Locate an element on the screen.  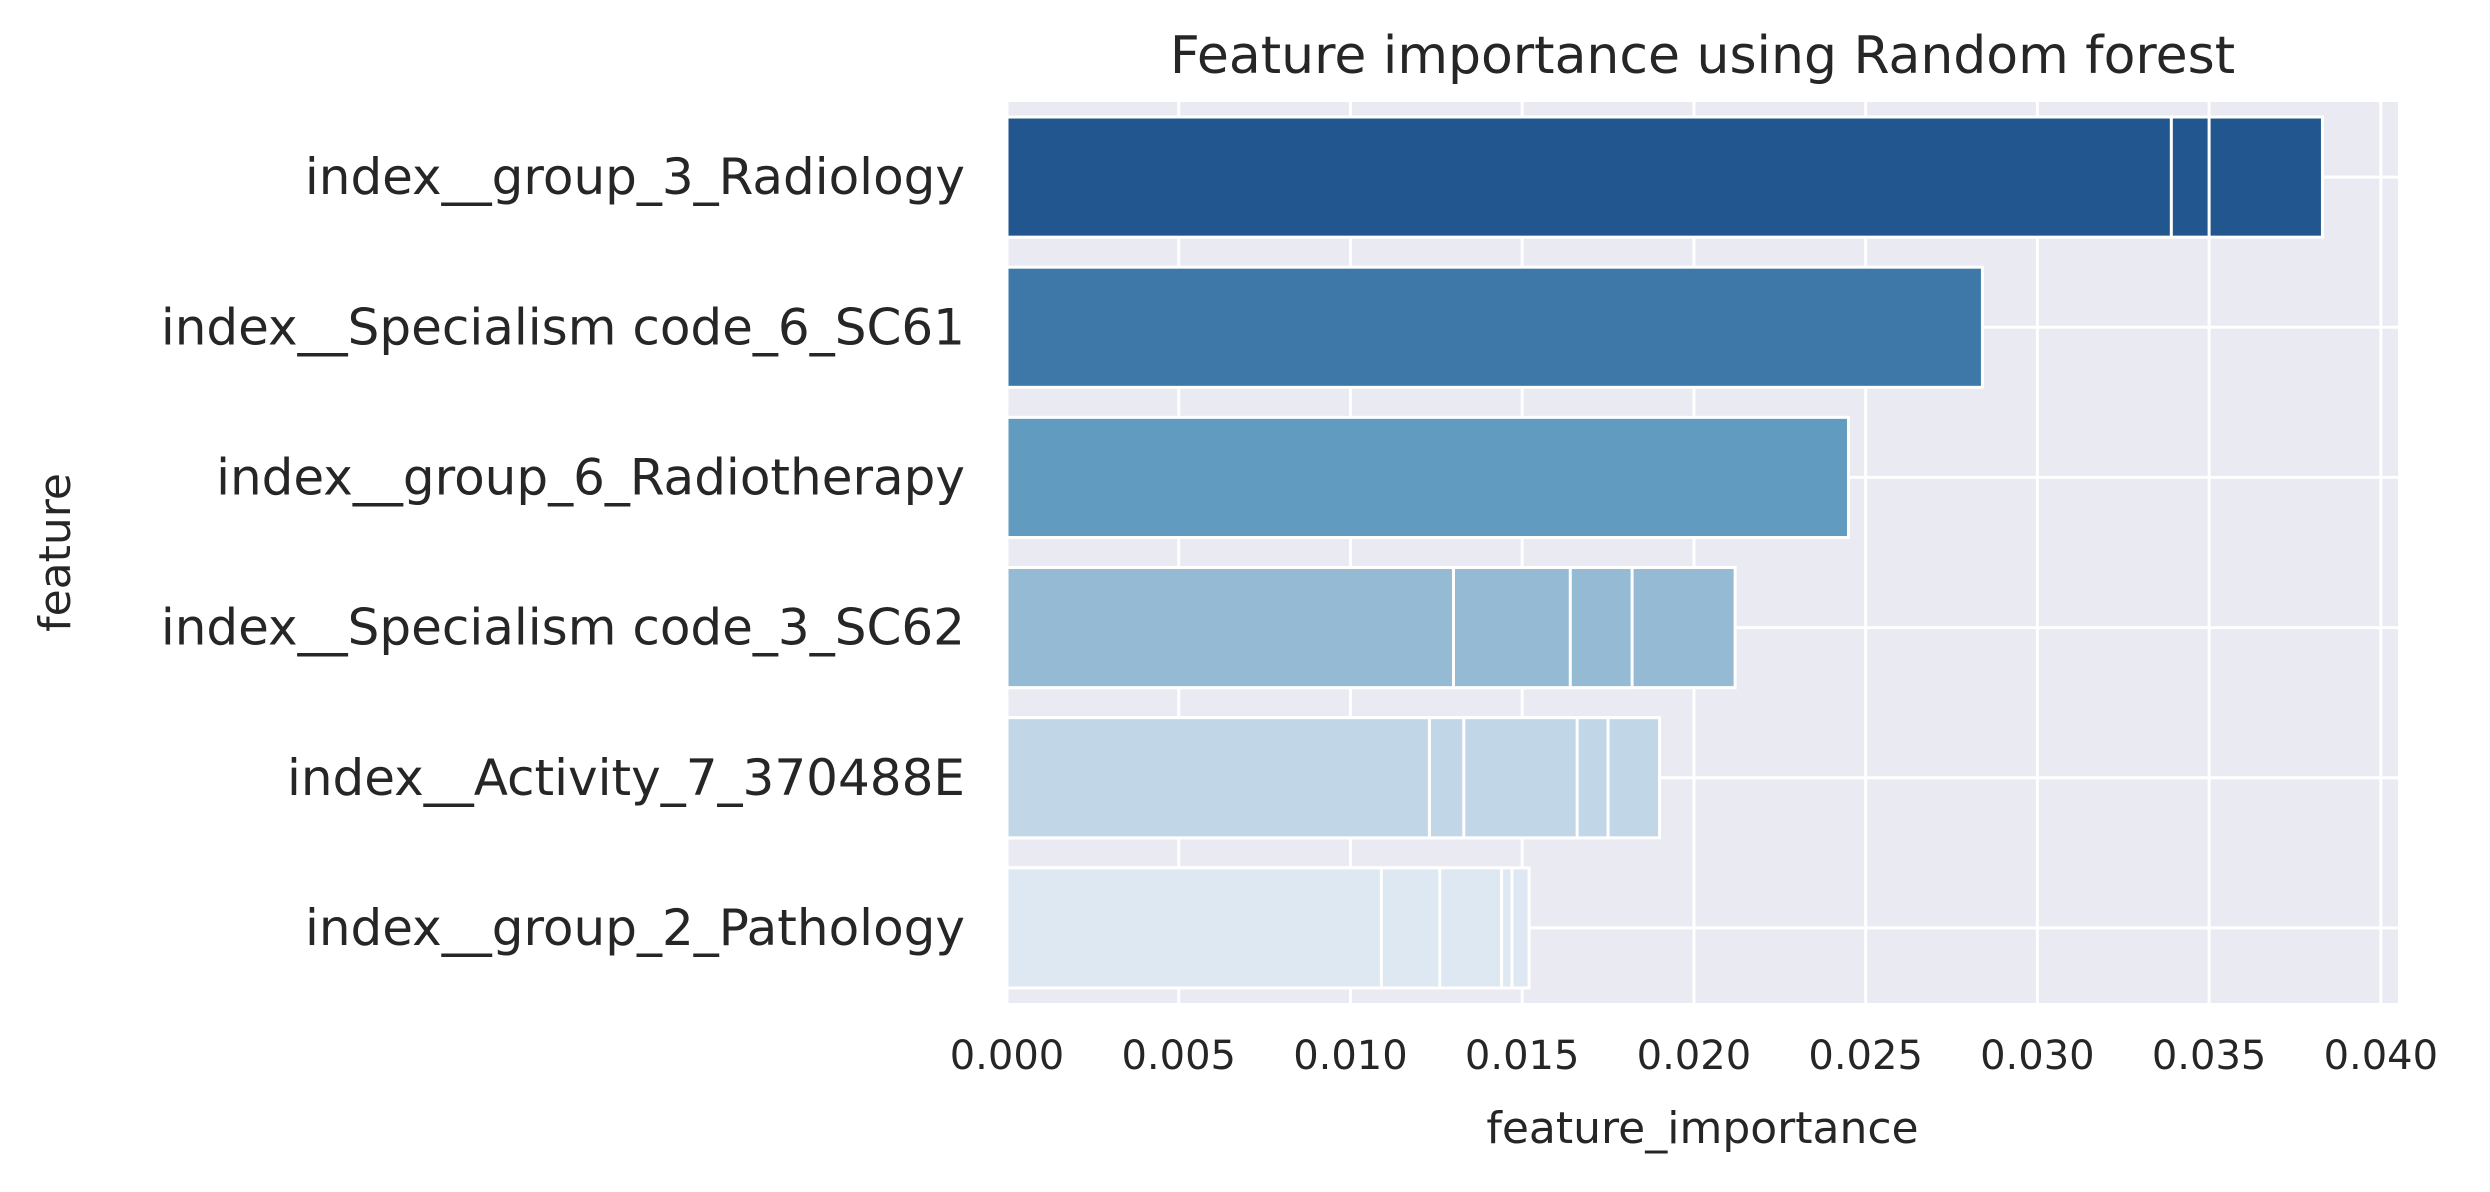
x-tick-label: 0.030 is located at coordinates (2037, 1056).